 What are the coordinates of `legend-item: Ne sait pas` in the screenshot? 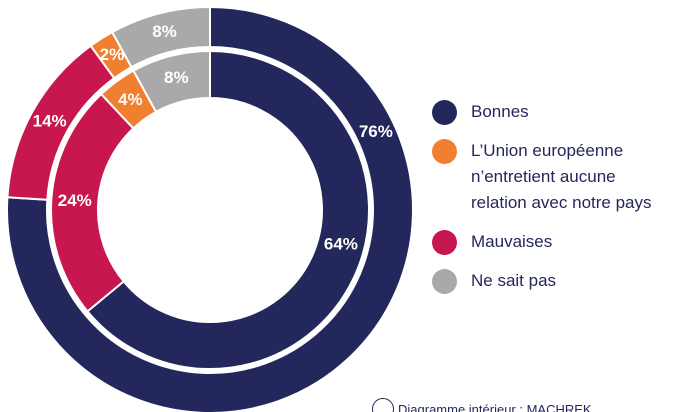 It's located at (552, 281).